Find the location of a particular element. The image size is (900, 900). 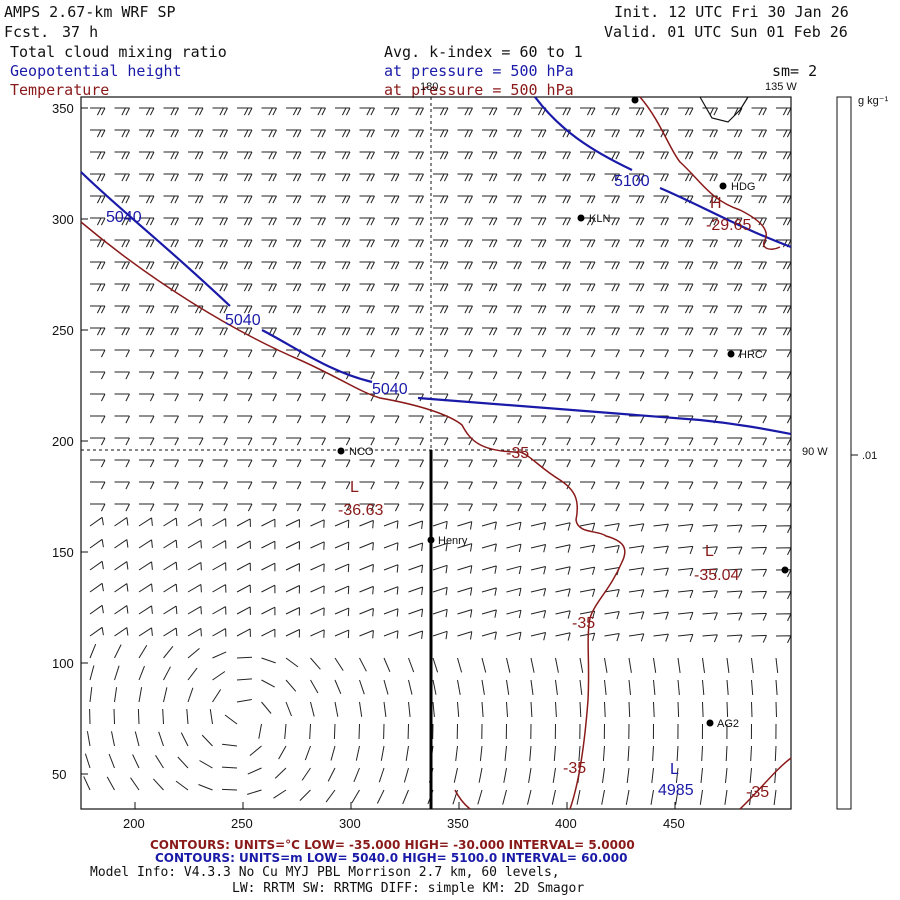

height-contour-5040-b is located at coordinates (317, 356).